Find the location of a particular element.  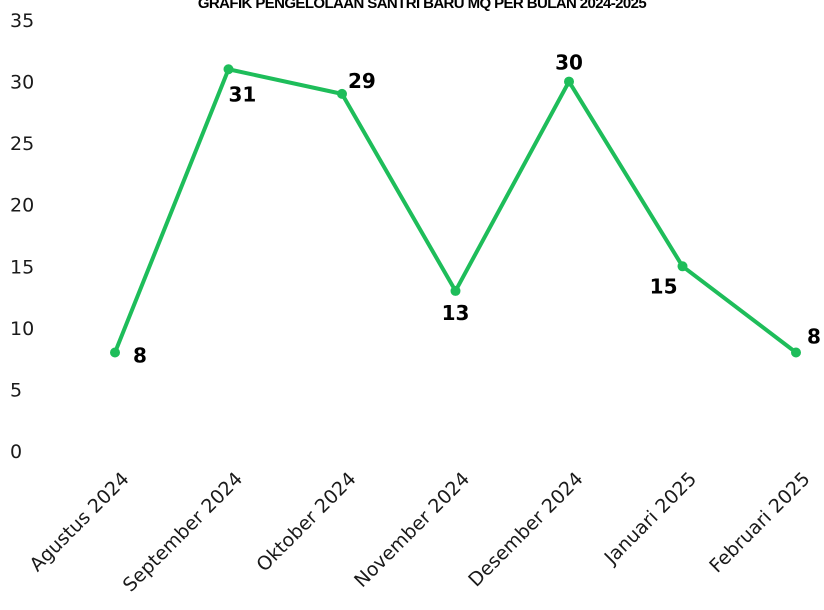

y-tick-label: 25 is located at coordinates (22, 144).